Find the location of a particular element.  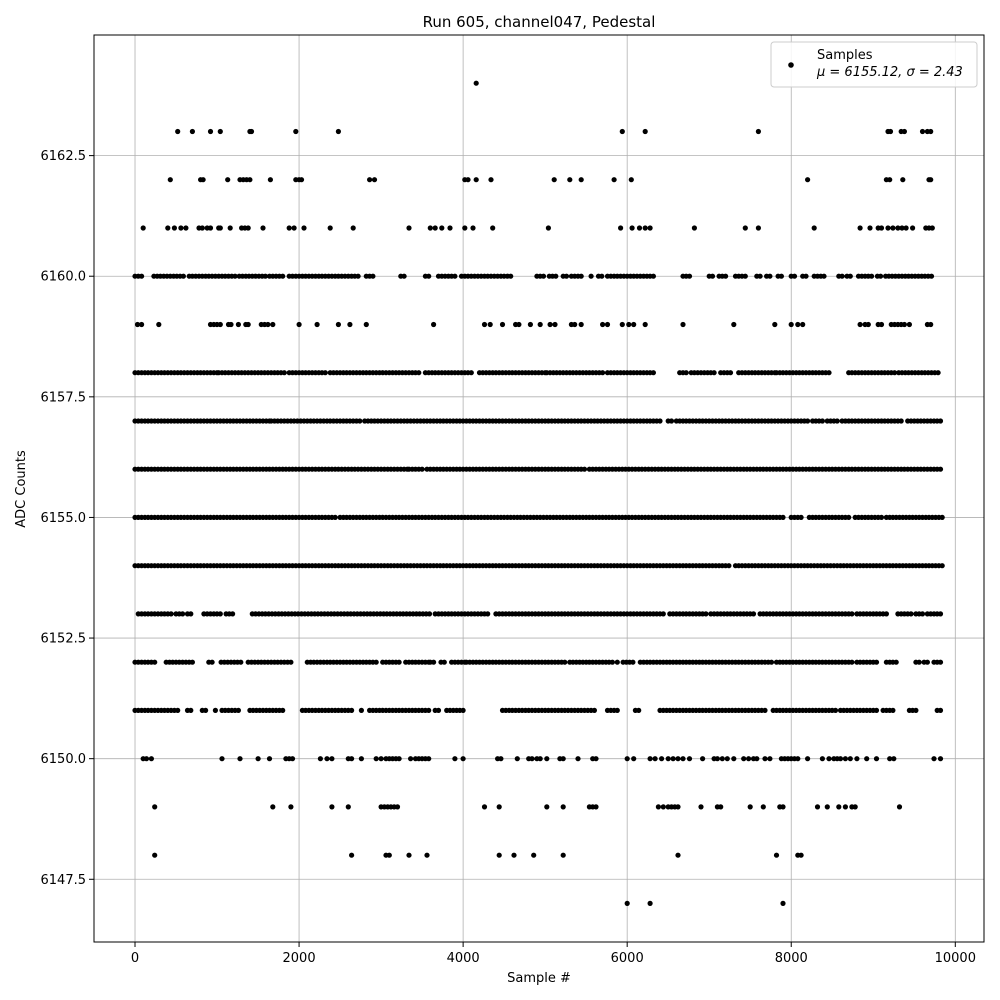

legend-entry-samples: Samples is located at coordinates (845, 55).